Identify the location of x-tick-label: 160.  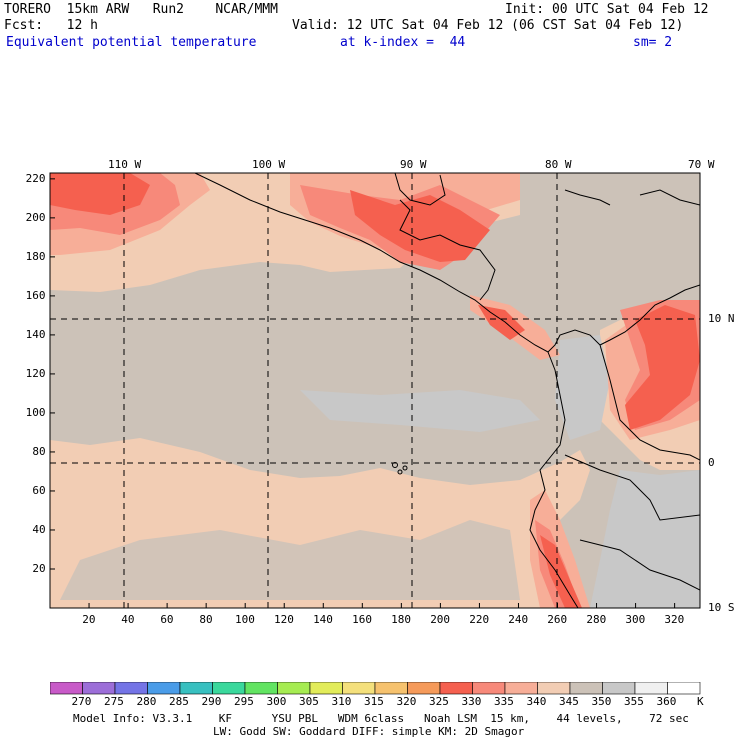
(362, 619).